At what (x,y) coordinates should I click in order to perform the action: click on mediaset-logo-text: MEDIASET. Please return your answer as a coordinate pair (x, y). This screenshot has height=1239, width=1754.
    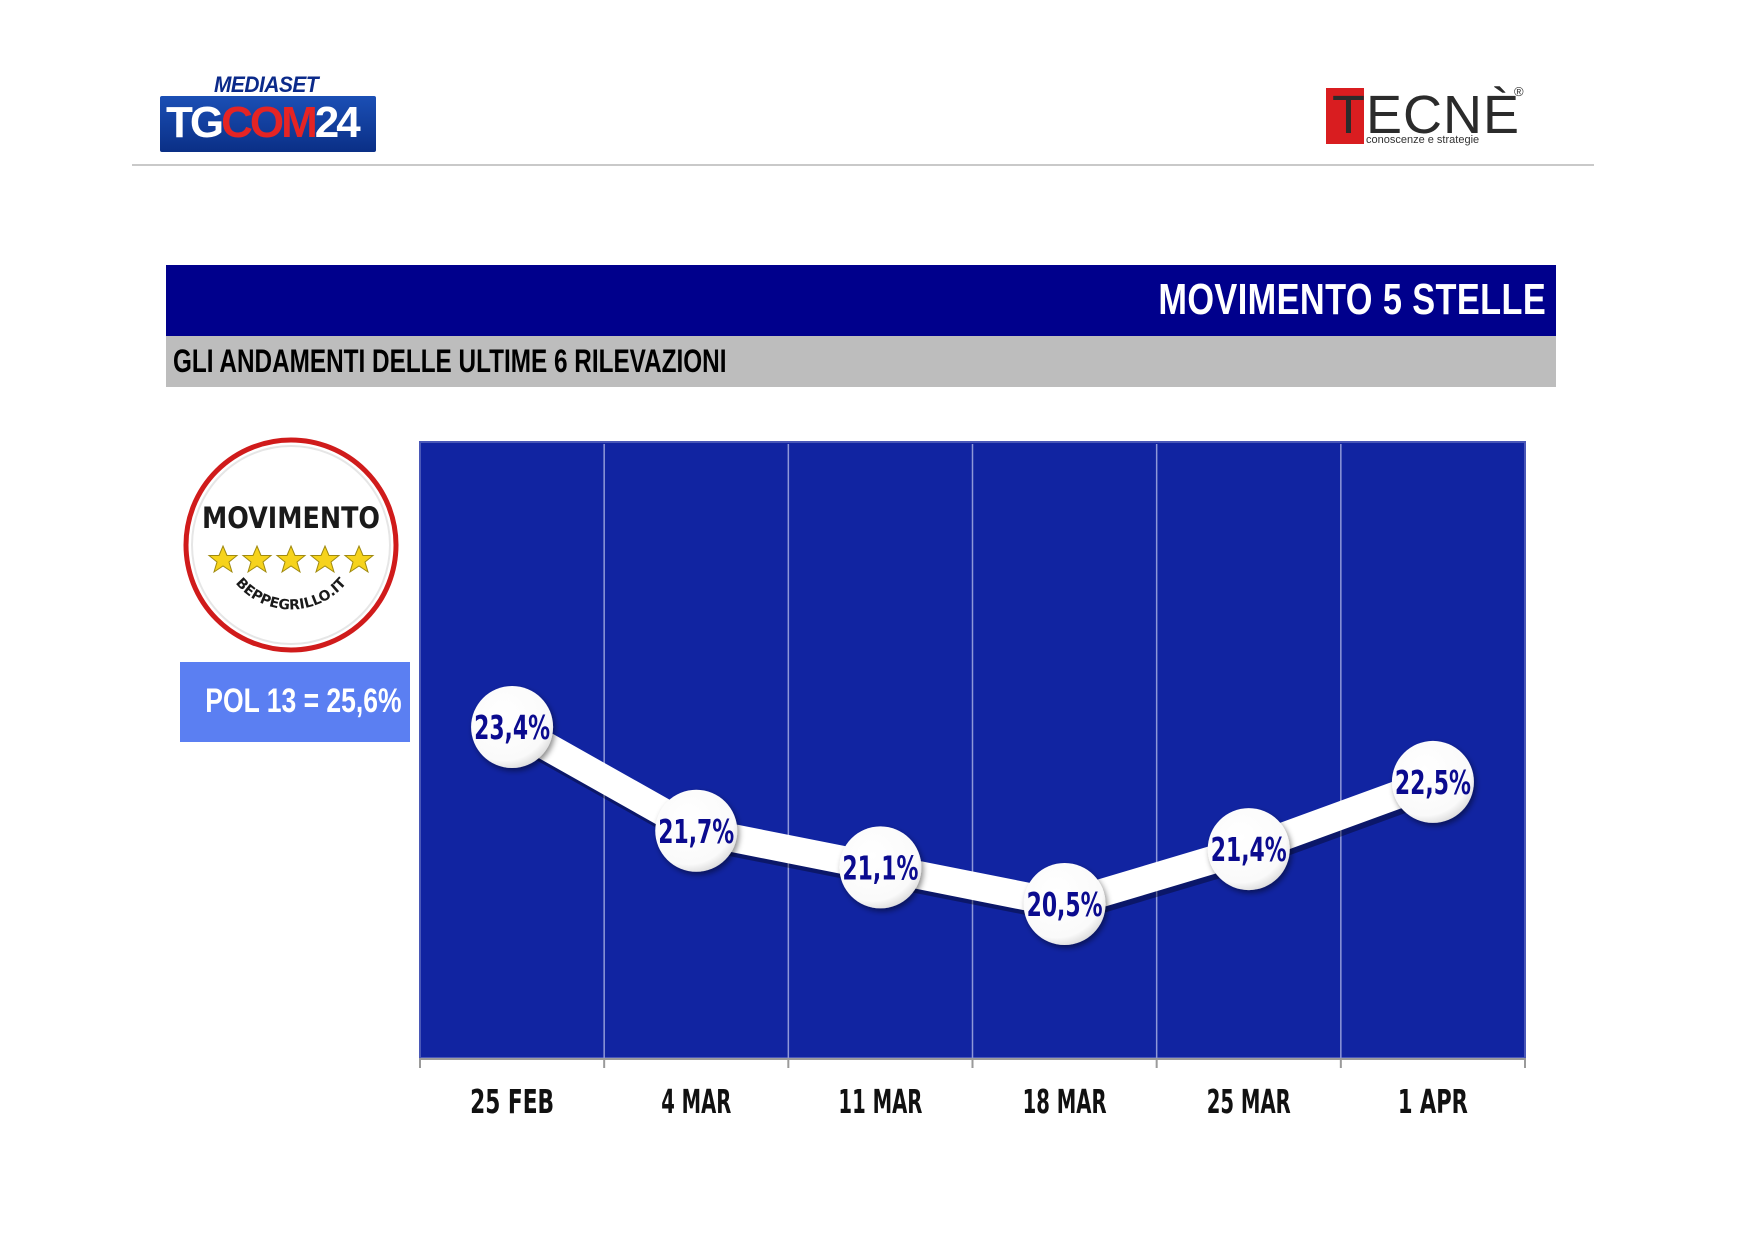
    Looking at the image, I should click on (266, 84).